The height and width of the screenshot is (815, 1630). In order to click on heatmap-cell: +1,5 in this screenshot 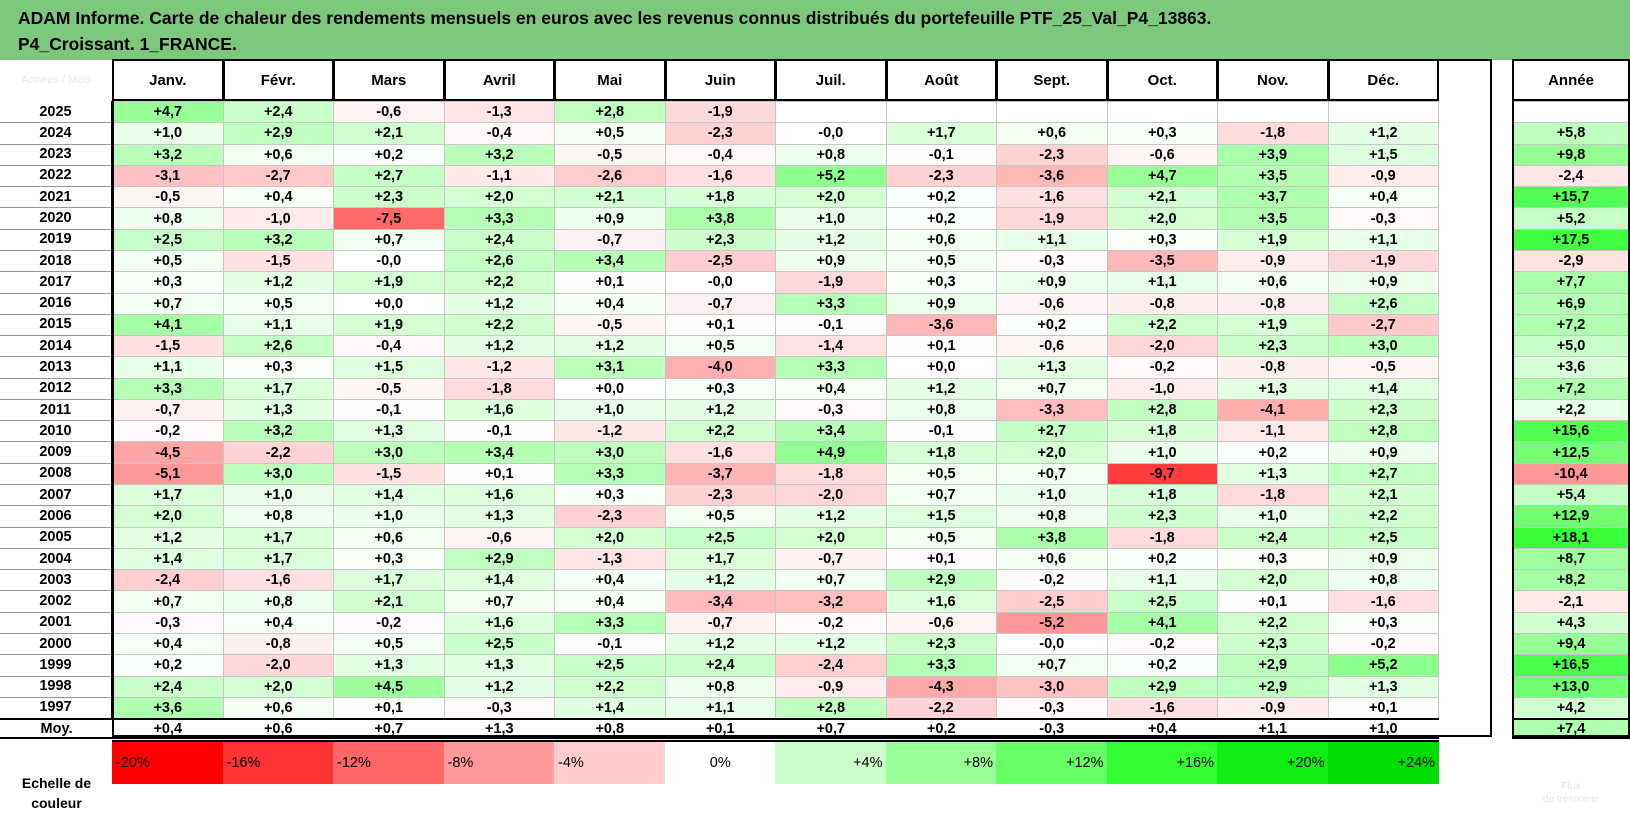, I will do `click(389, 367)`.